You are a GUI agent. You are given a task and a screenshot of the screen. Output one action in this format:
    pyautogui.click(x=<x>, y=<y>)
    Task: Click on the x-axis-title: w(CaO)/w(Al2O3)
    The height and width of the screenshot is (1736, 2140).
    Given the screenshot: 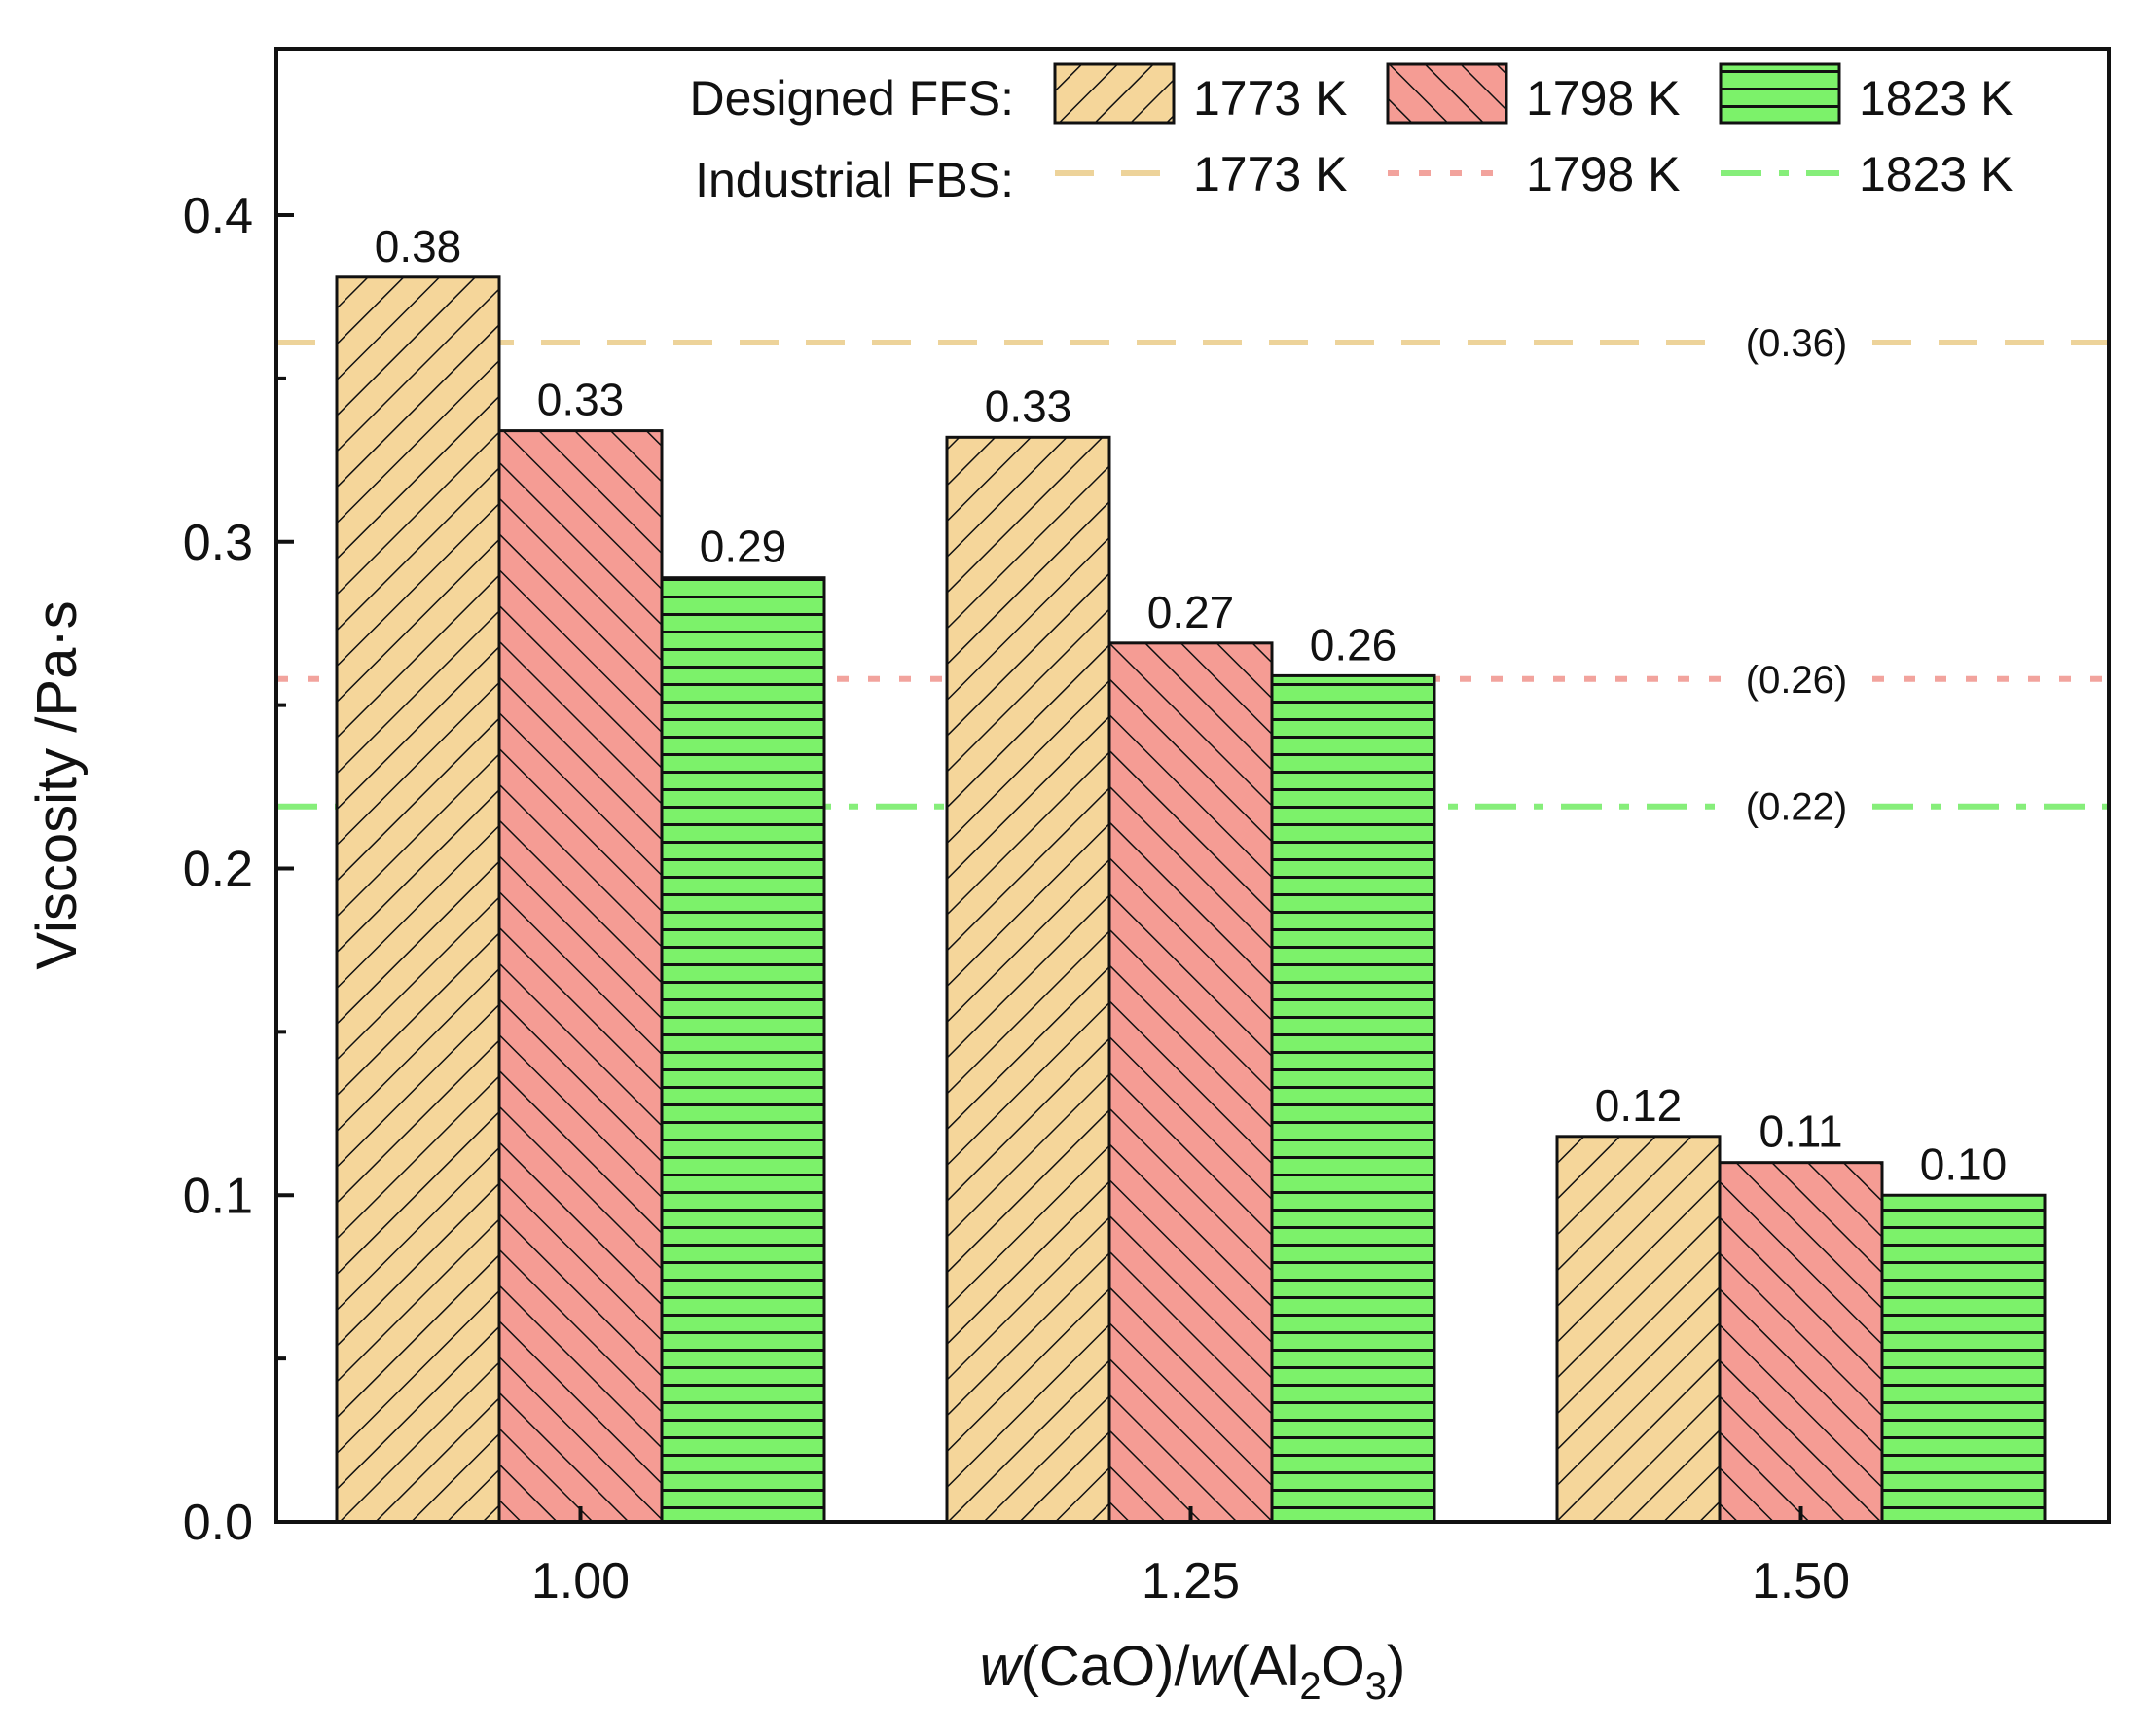 What is the action you would take?
    pyautogui.click(x=1193, y=1672)
    